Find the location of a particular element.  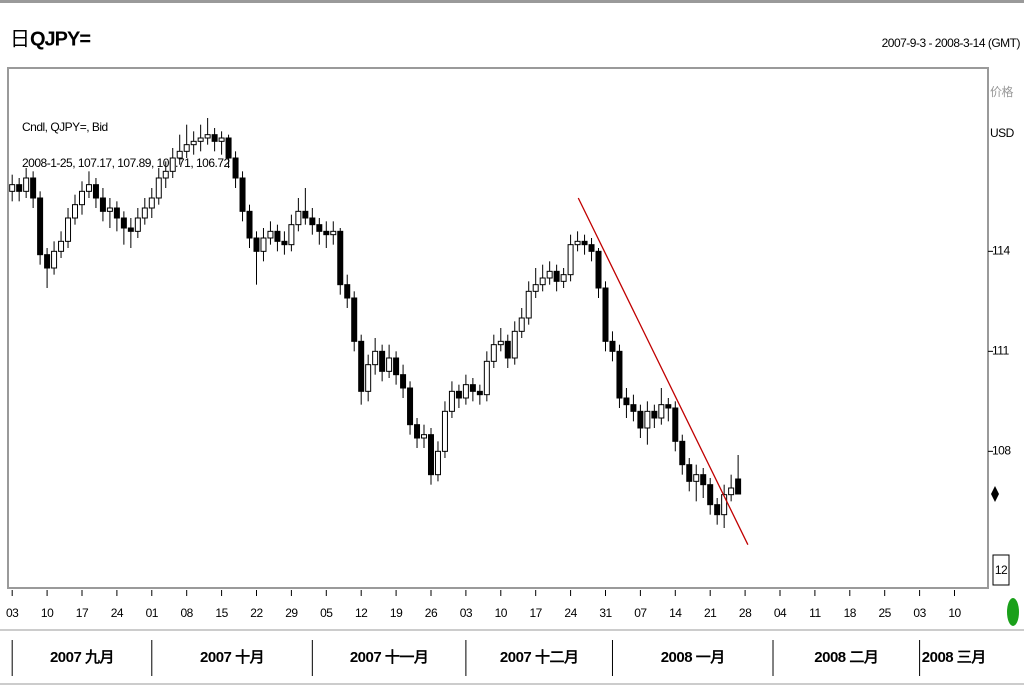

x-tick-label: 01 is located at coordinates (152, 613).